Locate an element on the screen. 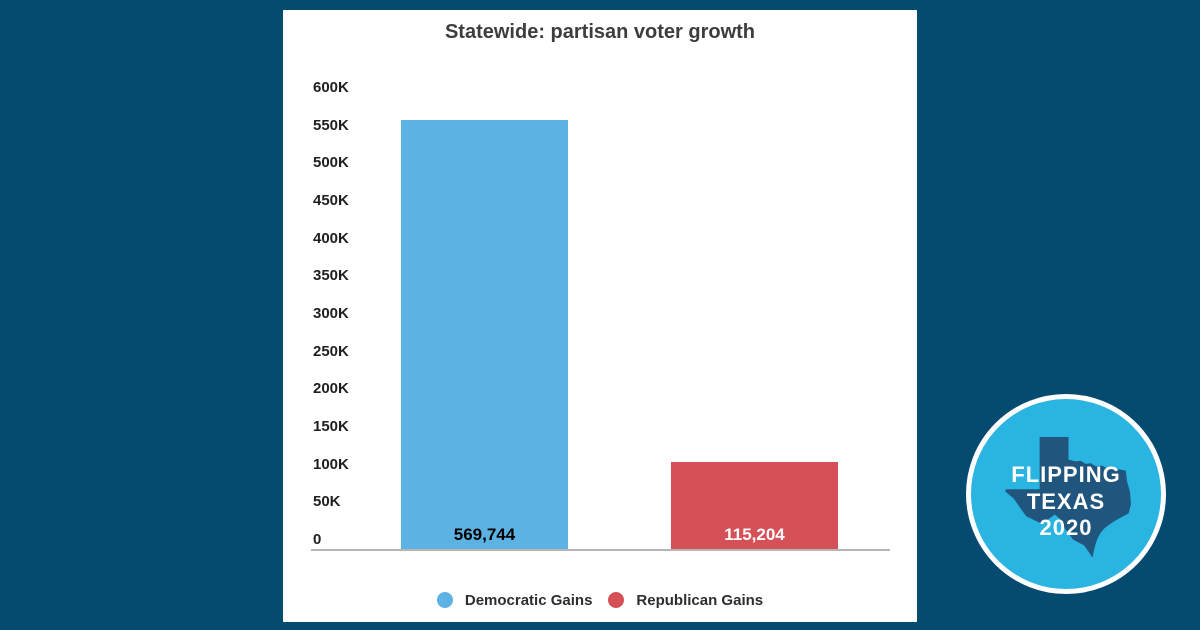  flipping-texas-badge: FLIPPING TEXAS 2020 is located at coordinates (1066, 494).